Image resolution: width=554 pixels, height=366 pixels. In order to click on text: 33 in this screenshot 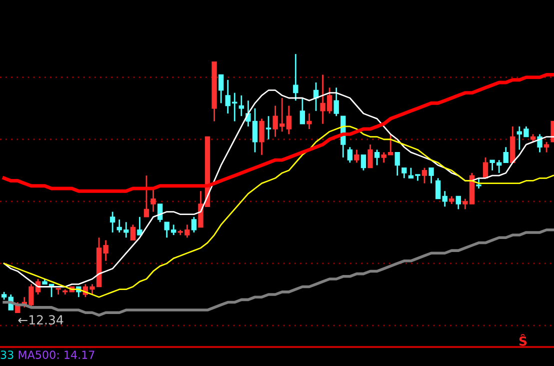, I will do `click(7, 354)`.